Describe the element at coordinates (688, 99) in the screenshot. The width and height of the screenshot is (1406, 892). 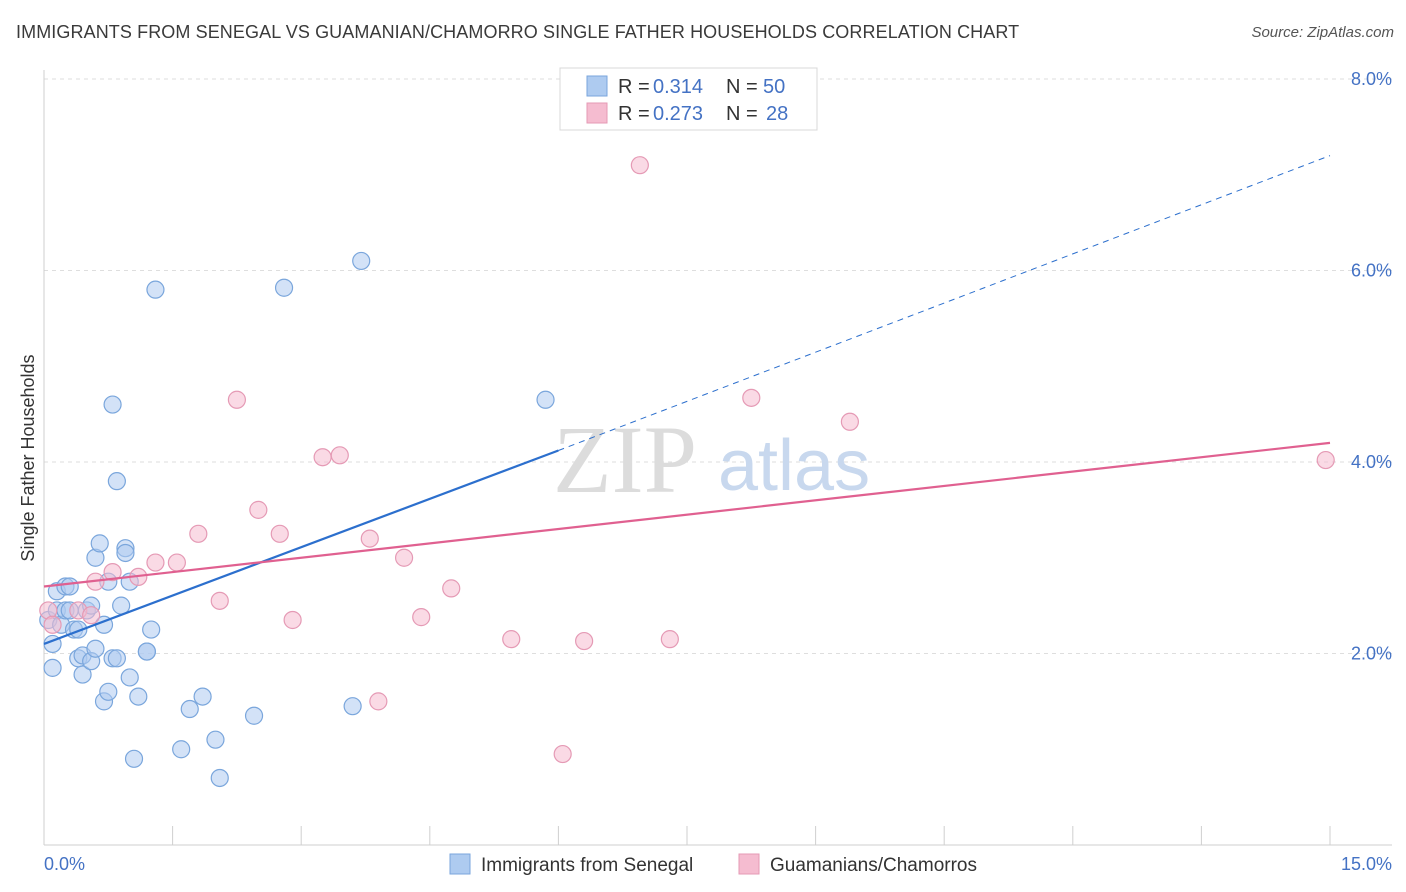
I see `correlation-legend: R = 0.314 N = 50 R = 0.273 N = 28` at that location.